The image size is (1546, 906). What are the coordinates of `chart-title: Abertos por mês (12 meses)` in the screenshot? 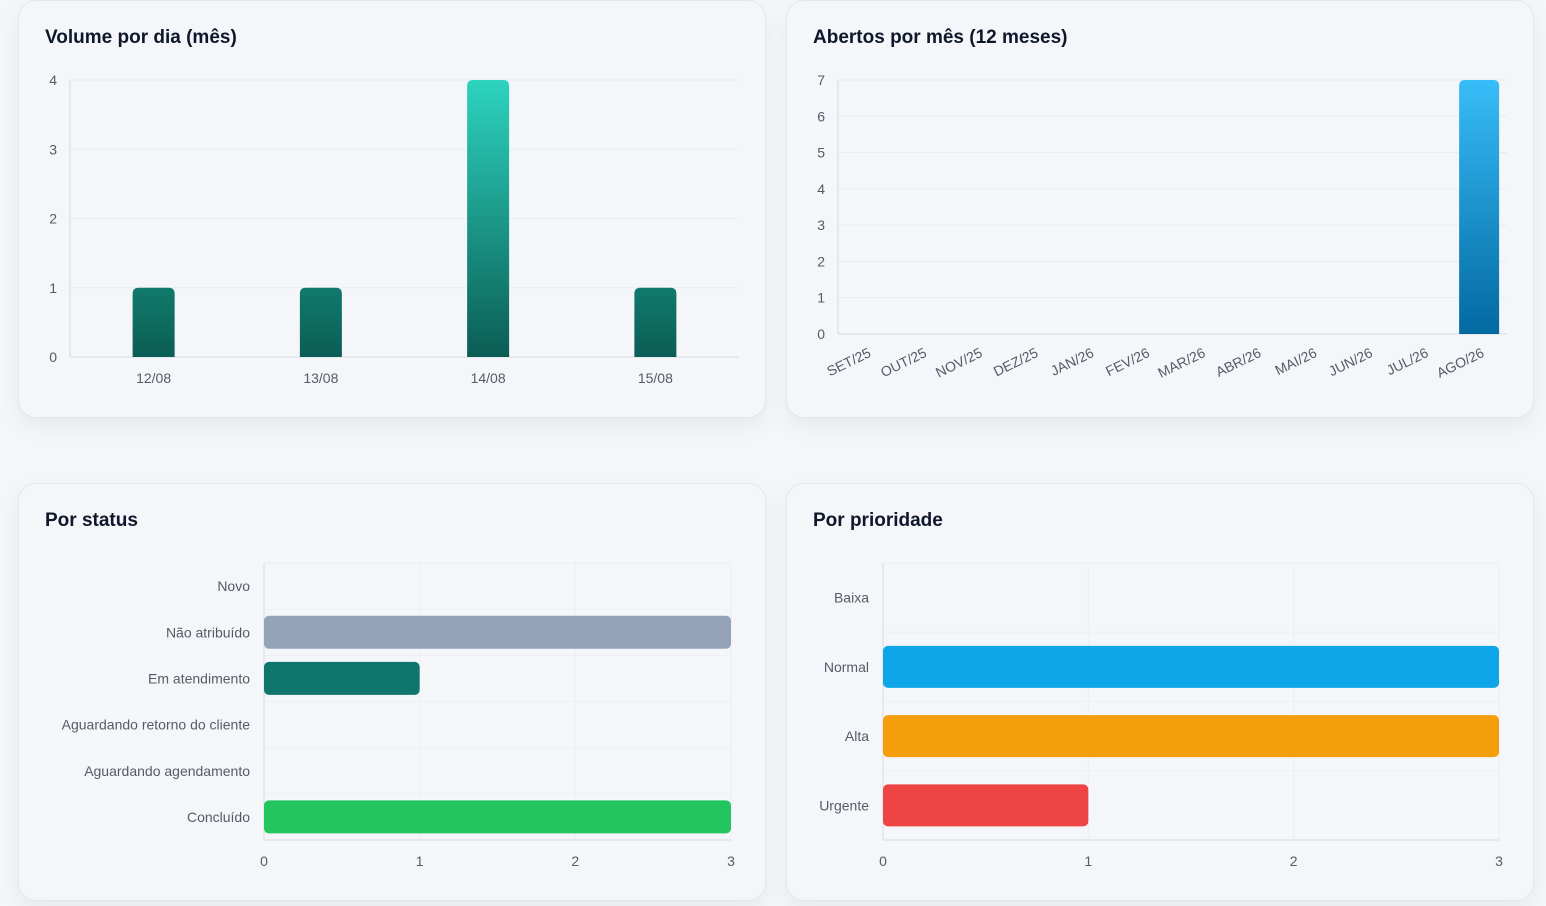 It's located at (940, 37).